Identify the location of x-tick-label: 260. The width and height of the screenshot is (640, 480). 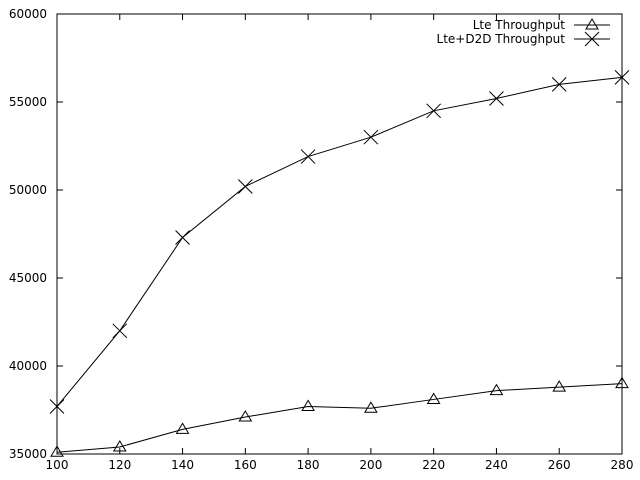
(559, 465).